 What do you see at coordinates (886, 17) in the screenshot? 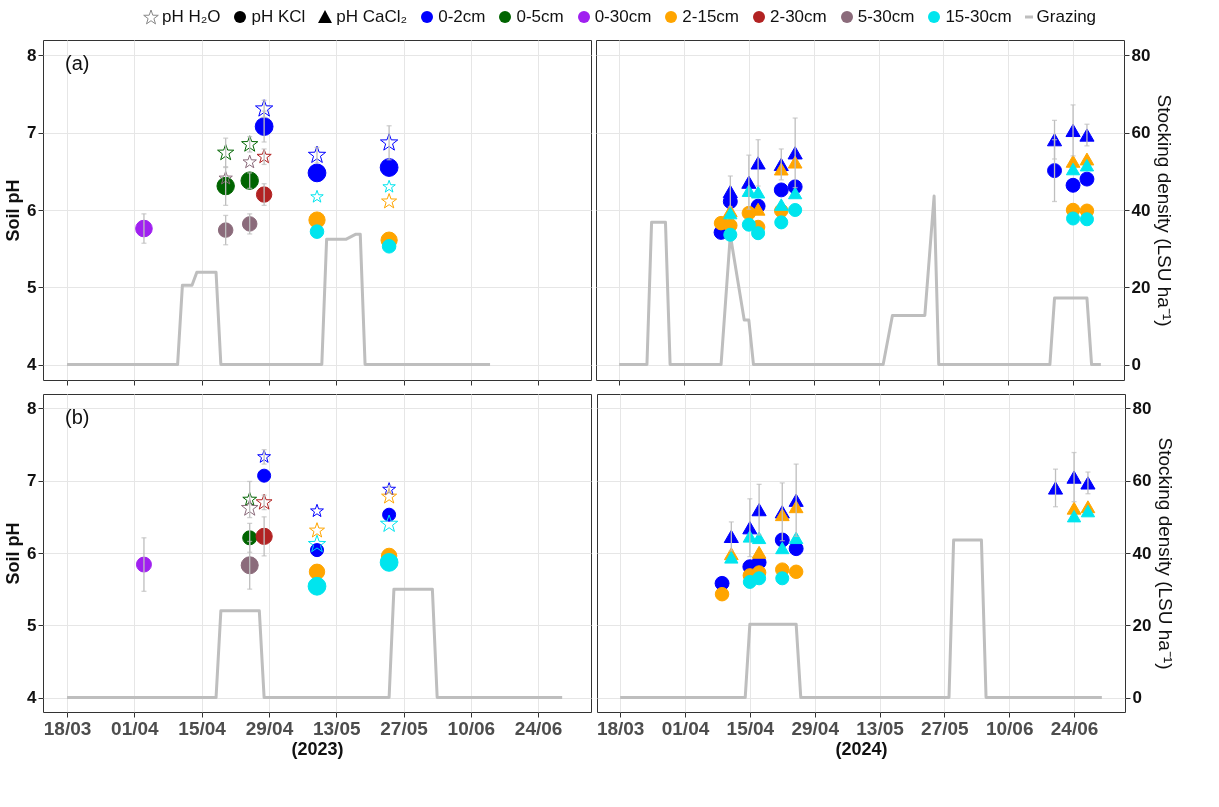
I see `legend-label: 5-30cm` at bounding box center [886, 17].